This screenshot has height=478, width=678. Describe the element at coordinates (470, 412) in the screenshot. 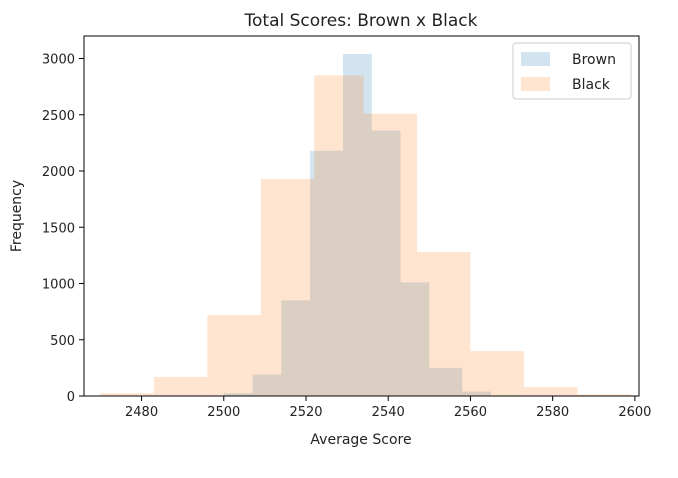

I see `x-tick-label: 2560` at that location.